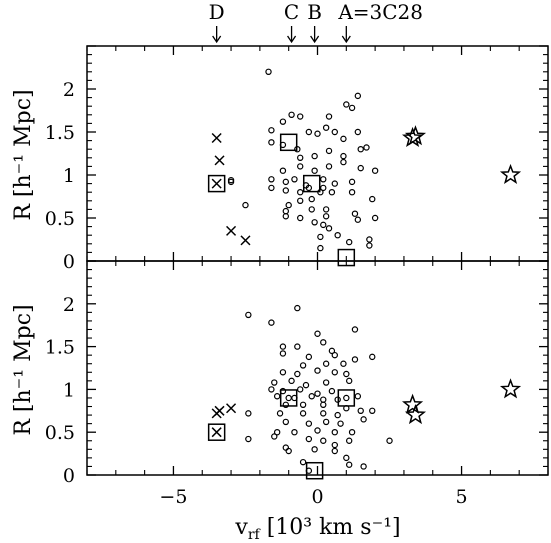 This screenshot has height=543, width=551. Describe the element at coordinates (69, 476) in the screenshot. I see `y-tick-label: 0` at that location.